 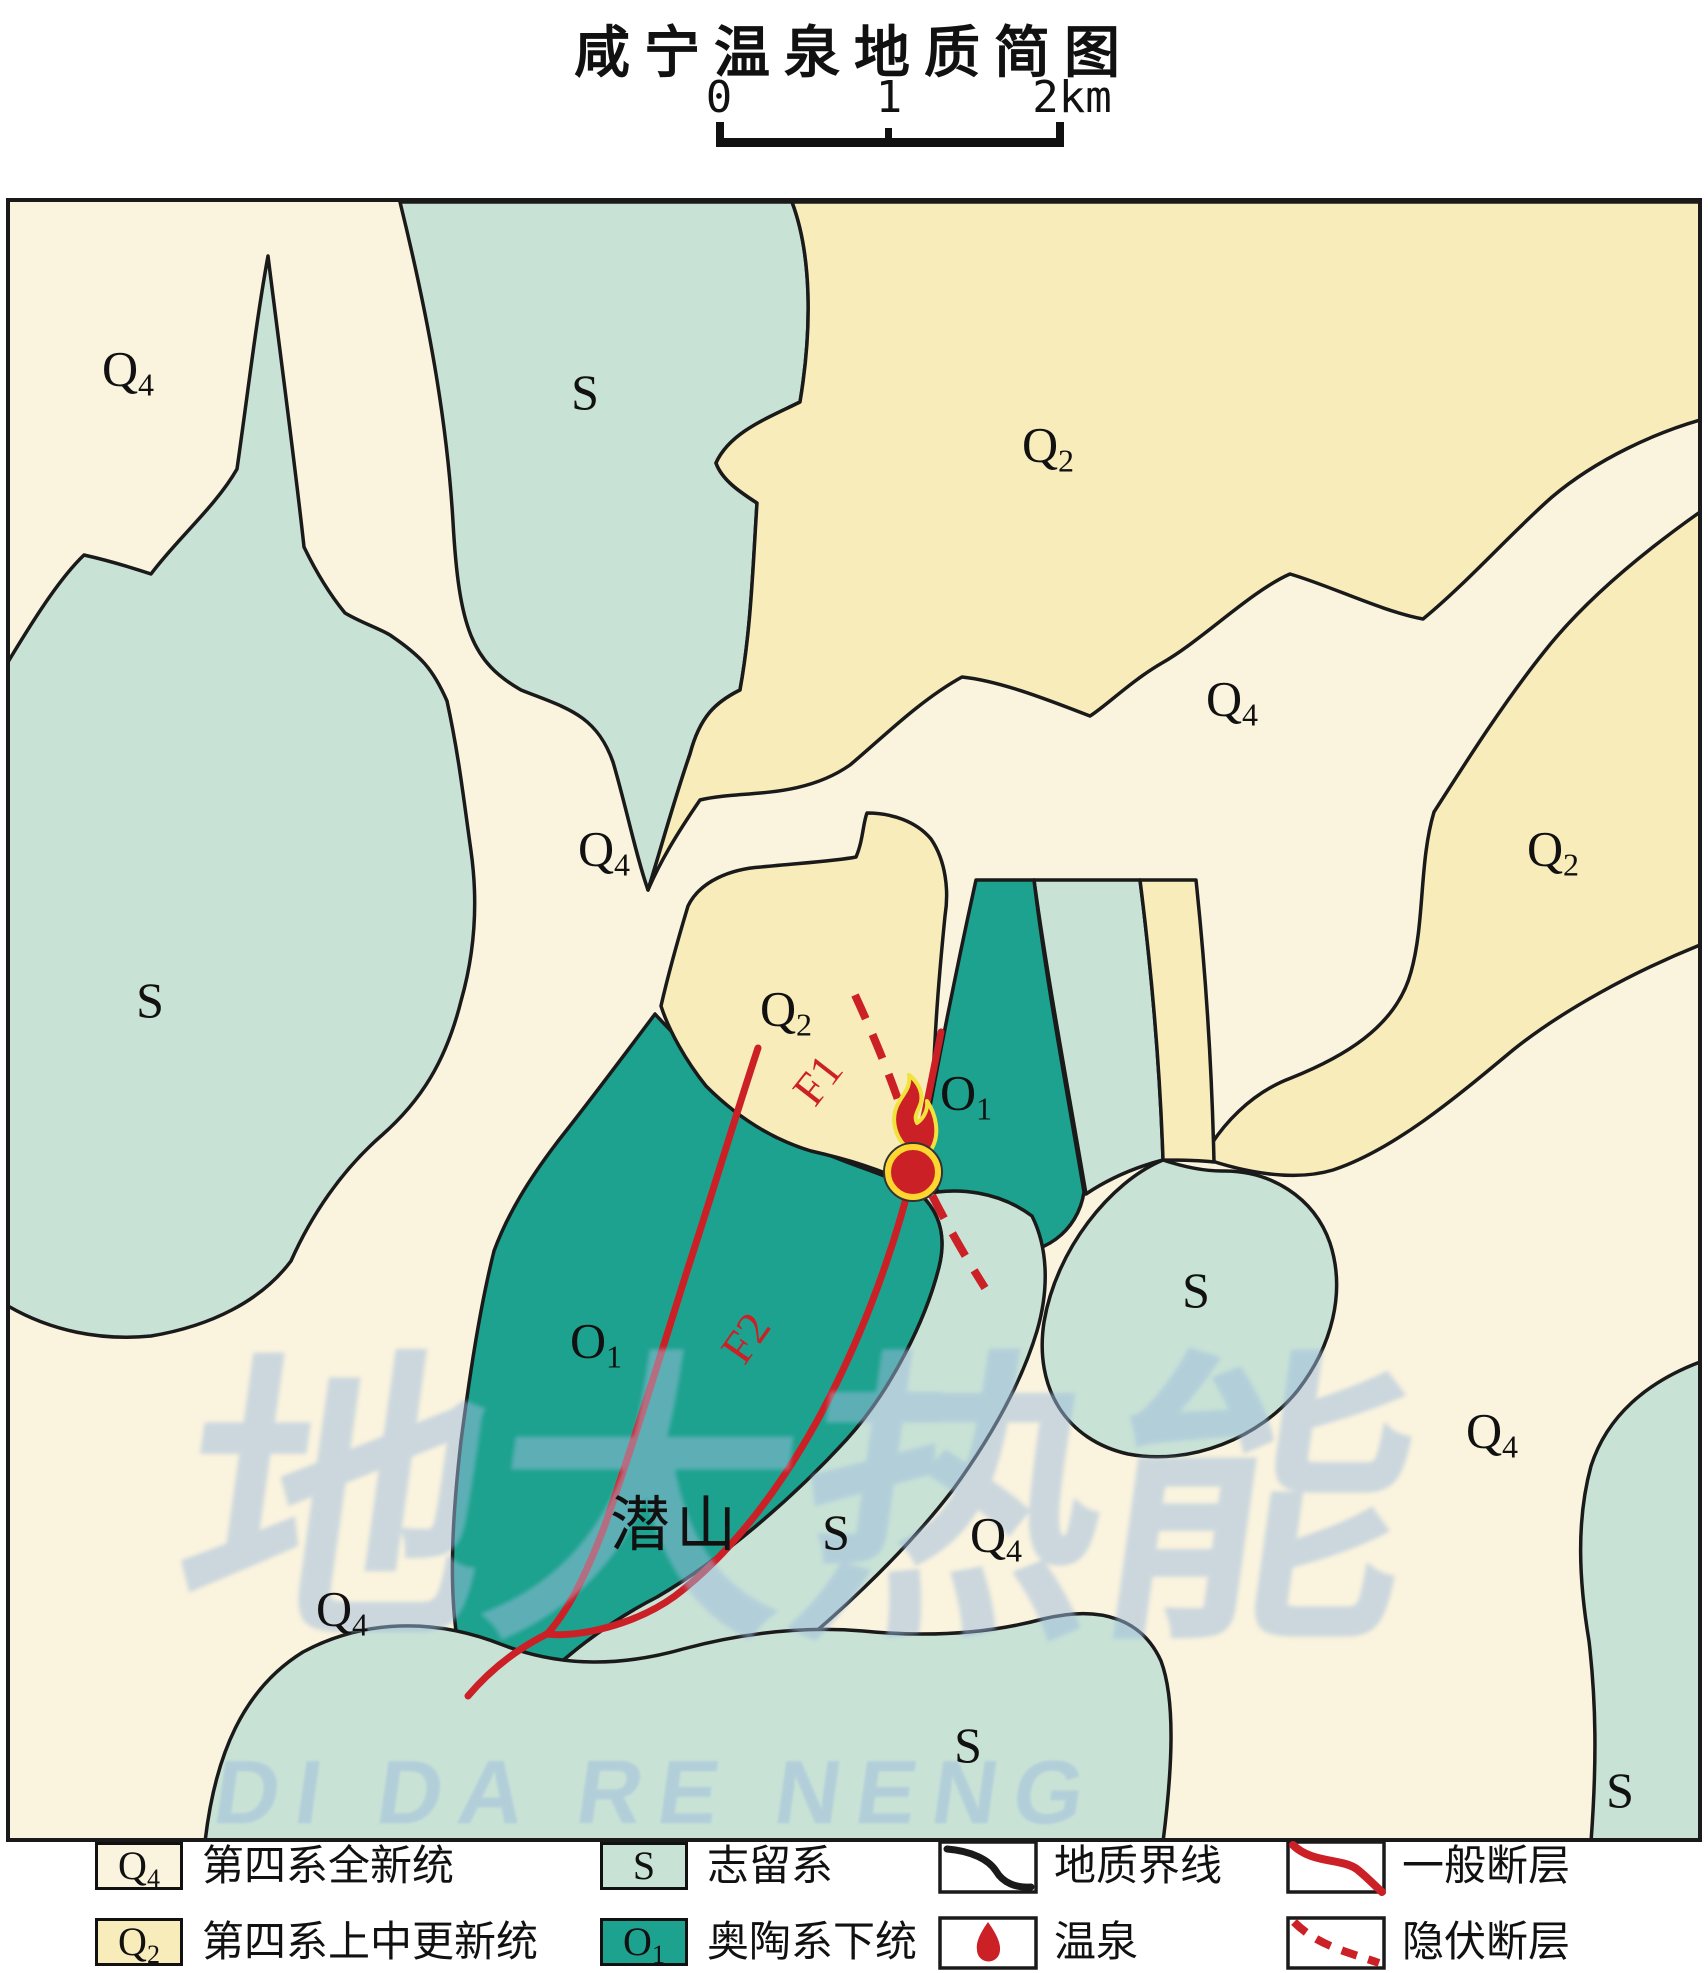 What do you see at coordinates (812, 1943) in the screenshot?
I see `legend-label-o1: 奥陶系下统` at bounding box center [812, 1943].